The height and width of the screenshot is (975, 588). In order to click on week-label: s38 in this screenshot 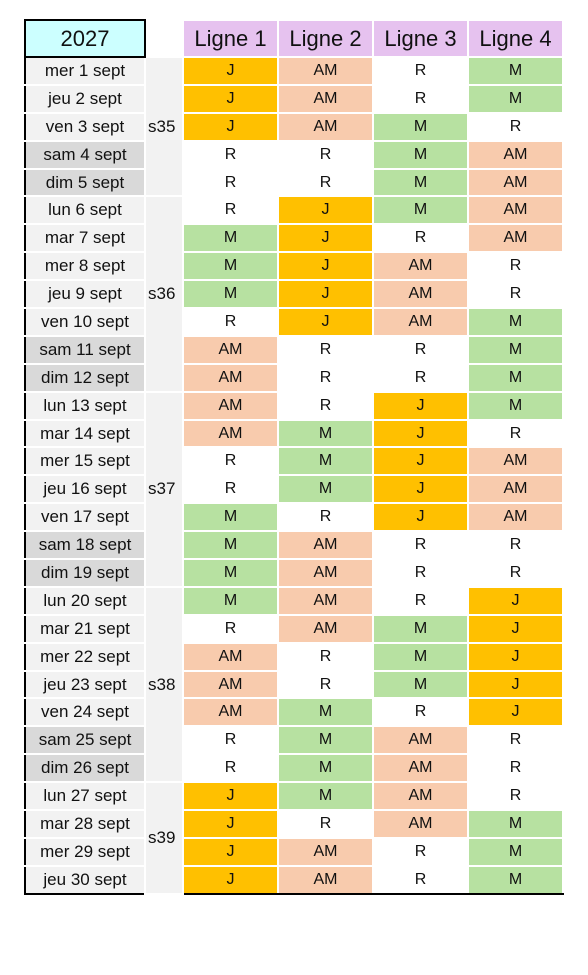, I will do `click(164, 684)`.